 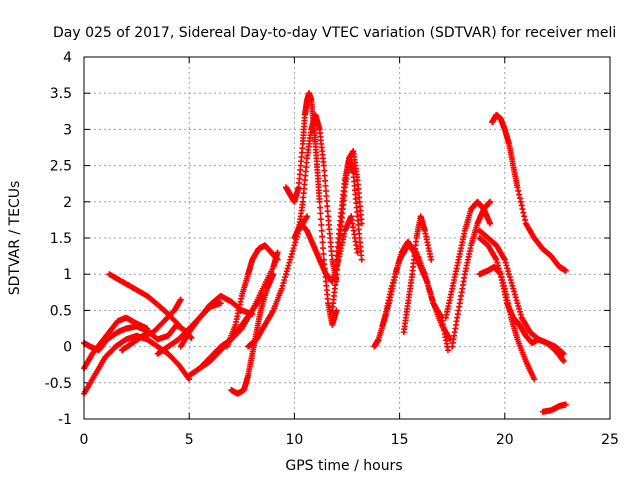 What do you see at coordinates (400, 440) in the screenshot?
I see `x-tick-label: 15` at bounding box center [400, 440].